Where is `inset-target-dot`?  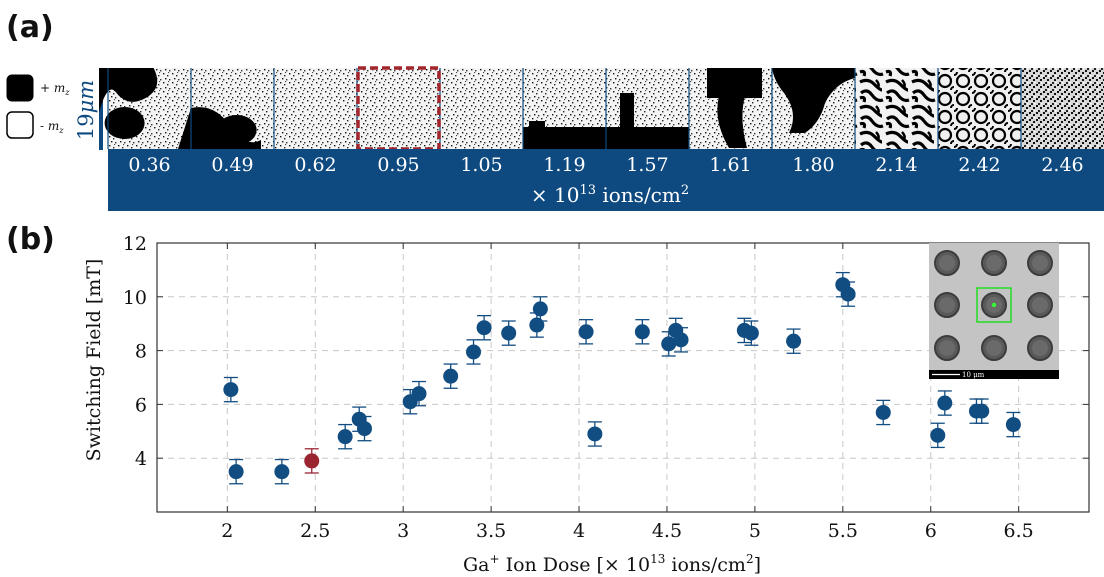 inset-target-dot is located at coordinates (994, 305).